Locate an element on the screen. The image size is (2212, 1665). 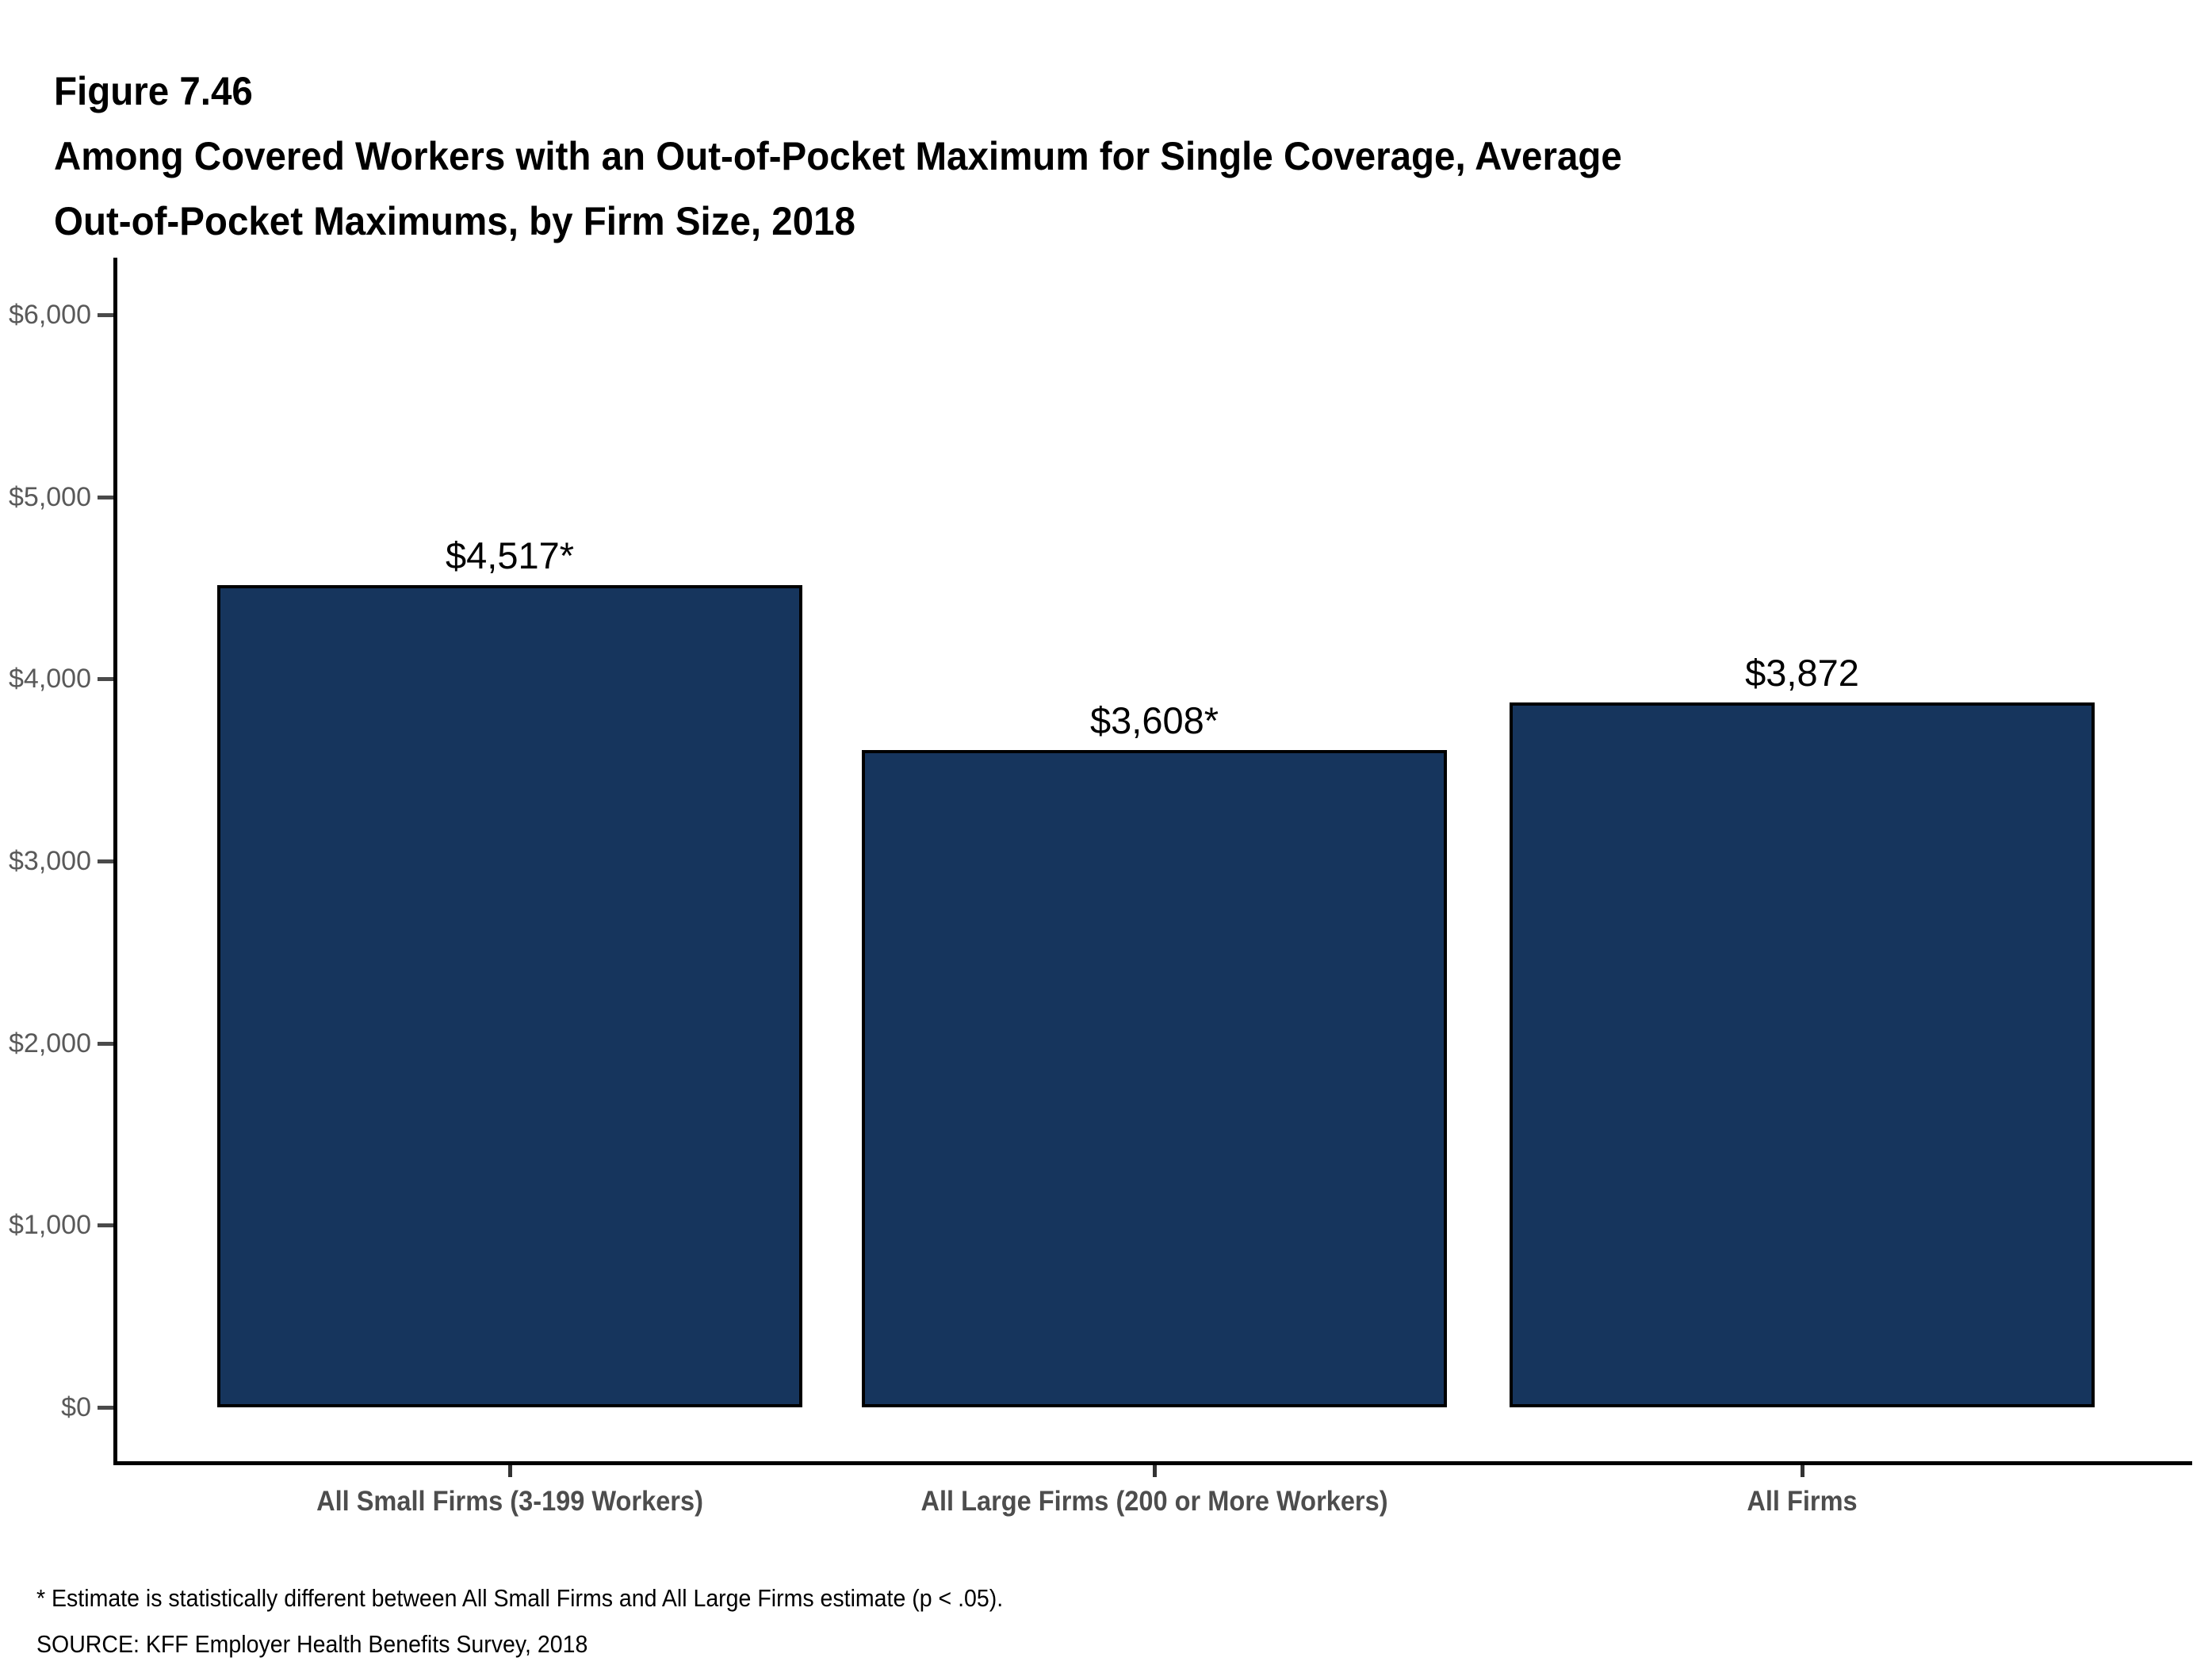
x-axis-line is located at coordinates (1152, 1463).